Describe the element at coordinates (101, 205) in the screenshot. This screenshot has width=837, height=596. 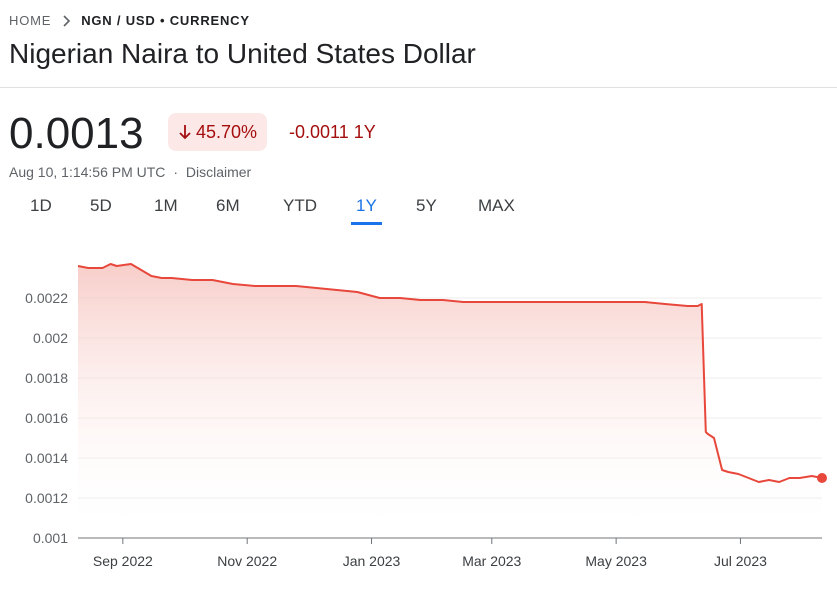
I see `tab-5d: 5D` at that location.